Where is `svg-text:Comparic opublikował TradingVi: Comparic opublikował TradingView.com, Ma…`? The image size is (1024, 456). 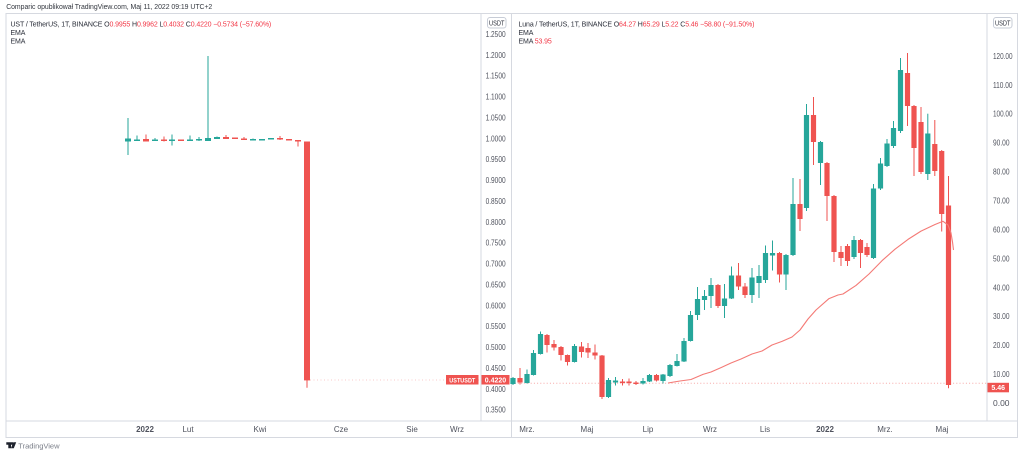 svg-text:Comparic opublikował TradingVi: Comparic opublikował TradingView.com, Ma… is located at coordinates (109, 7).